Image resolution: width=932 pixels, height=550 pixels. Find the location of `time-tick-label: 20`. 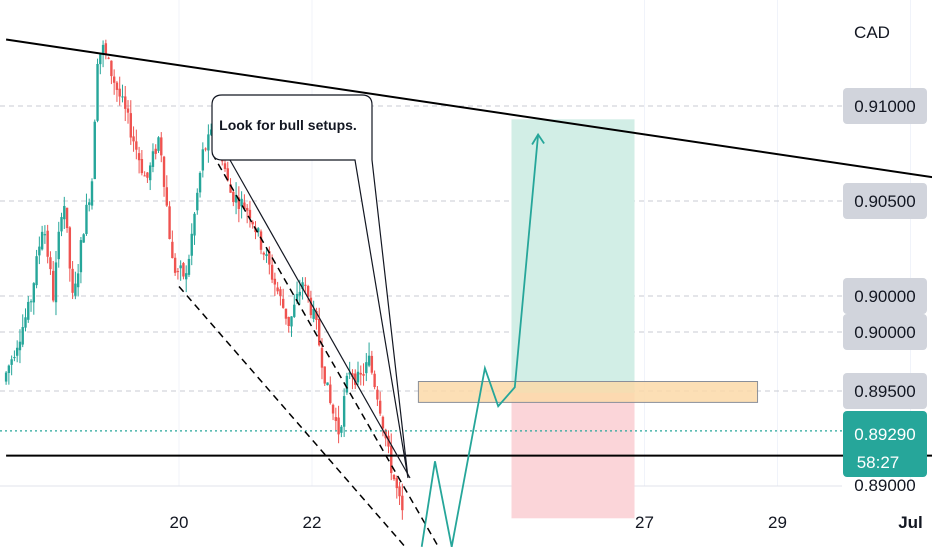

time-tick-label: 20 is located at coordinates (179, 522).